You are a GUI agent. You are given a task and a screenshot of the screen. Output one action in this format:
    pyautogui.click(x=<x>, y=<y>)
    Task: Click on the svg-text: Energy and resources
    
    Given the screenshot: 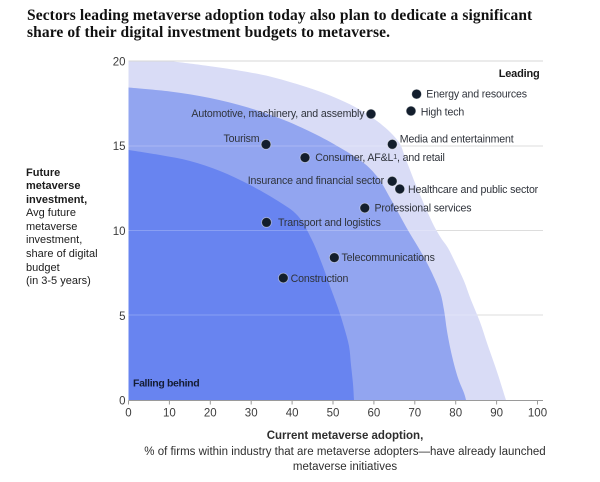 What is the action you would take?
    pyautogui.click(x=476, y=94)
    